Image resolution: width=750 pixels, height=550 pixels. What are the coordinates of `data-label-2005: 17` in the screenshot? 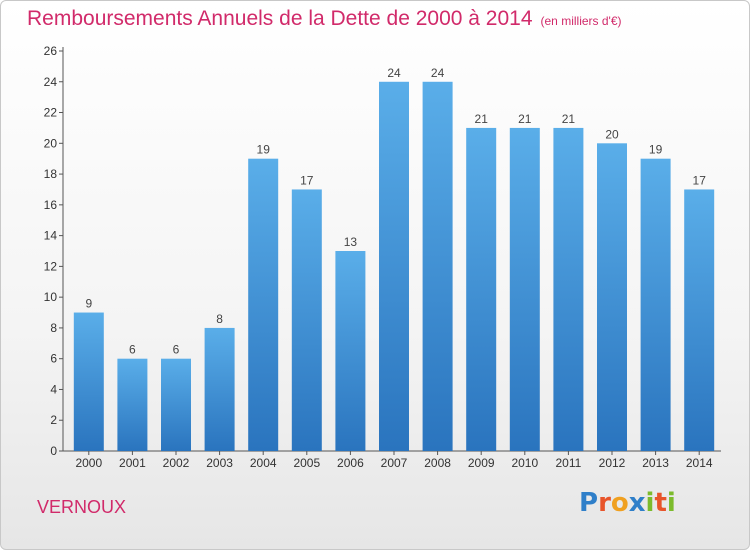 It's located at (307, 180).